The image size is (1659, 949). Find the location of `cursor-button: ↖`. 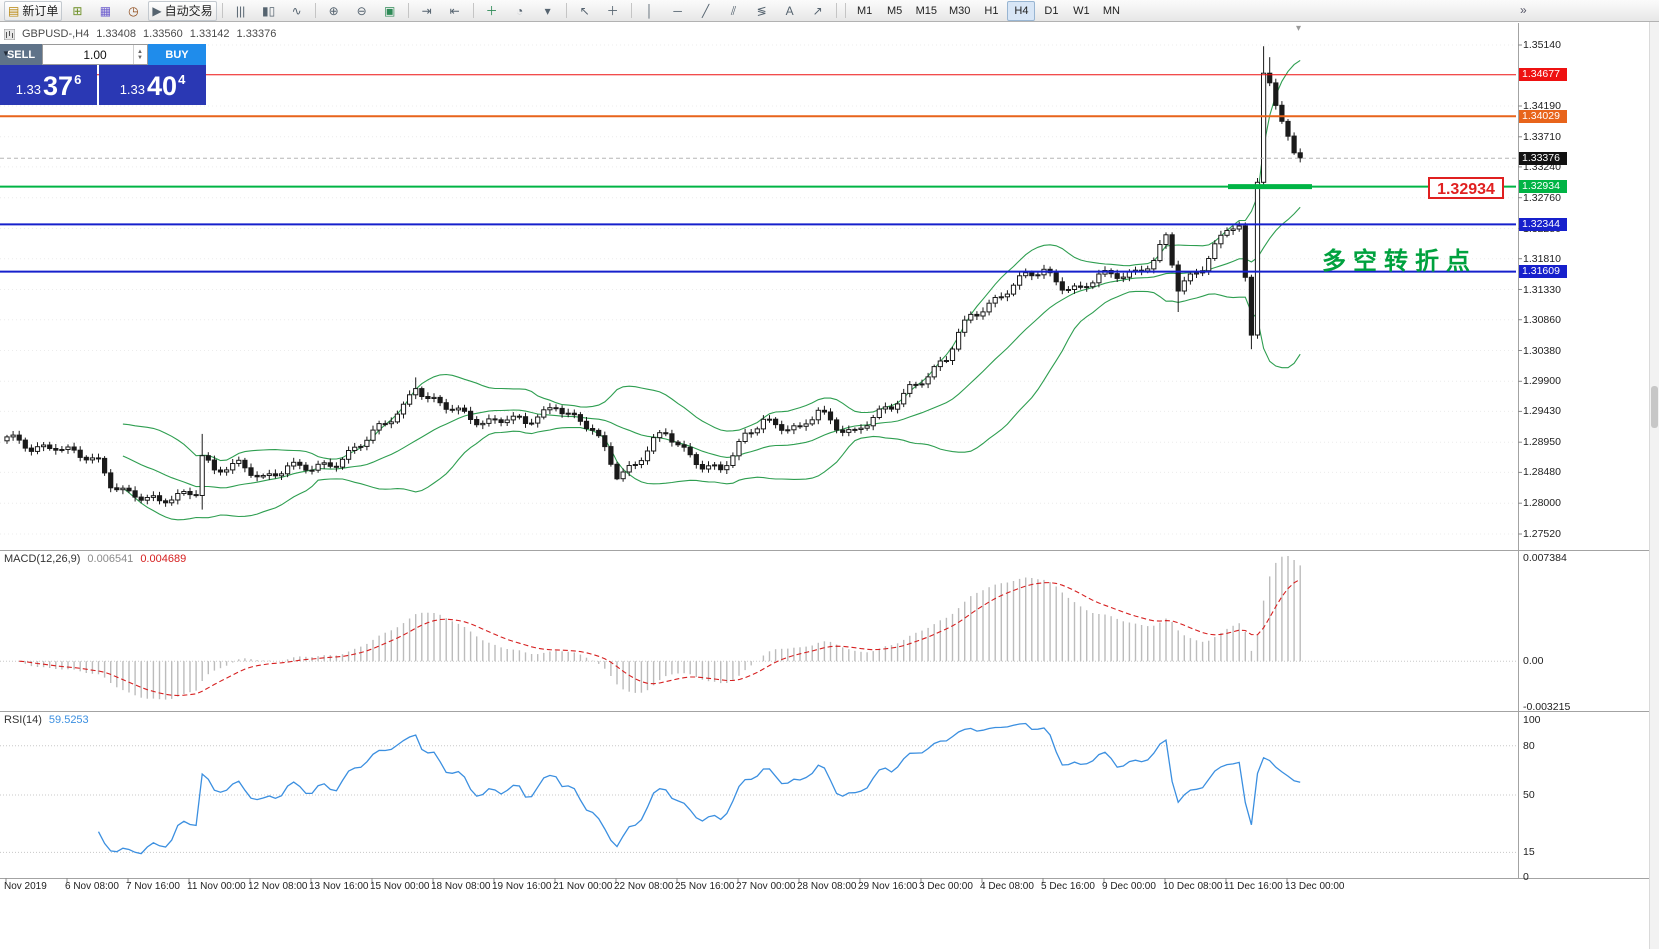

cursor-button: ↖ is located at coordinates (585, 11).